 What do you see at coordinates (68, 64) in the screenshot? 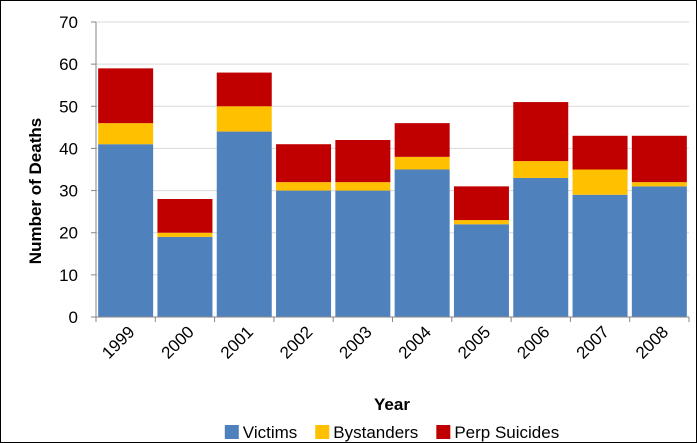
I see `y-tick-60: 60` at bounding box center [68, 64].